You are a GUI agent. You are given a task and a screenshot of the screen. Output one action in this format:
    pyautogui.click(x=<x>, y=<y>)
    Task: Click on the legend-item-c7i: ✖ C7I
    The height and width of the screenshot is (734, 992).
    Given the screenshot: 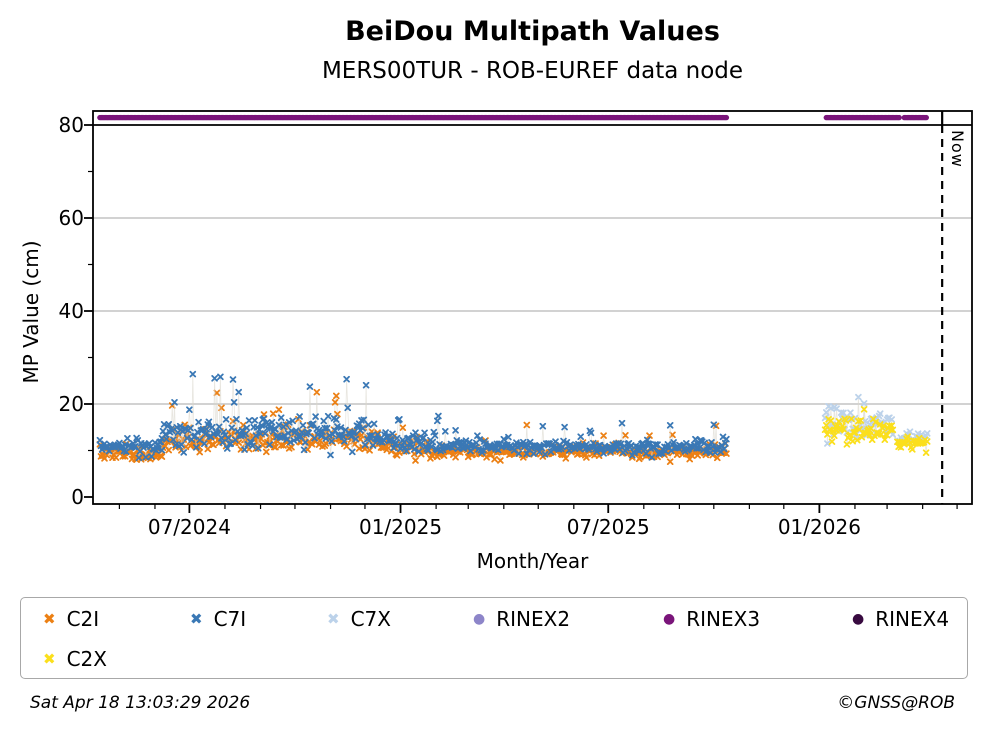 What is the action you would take?
    pyautogui.click(x=258, y=619)
    